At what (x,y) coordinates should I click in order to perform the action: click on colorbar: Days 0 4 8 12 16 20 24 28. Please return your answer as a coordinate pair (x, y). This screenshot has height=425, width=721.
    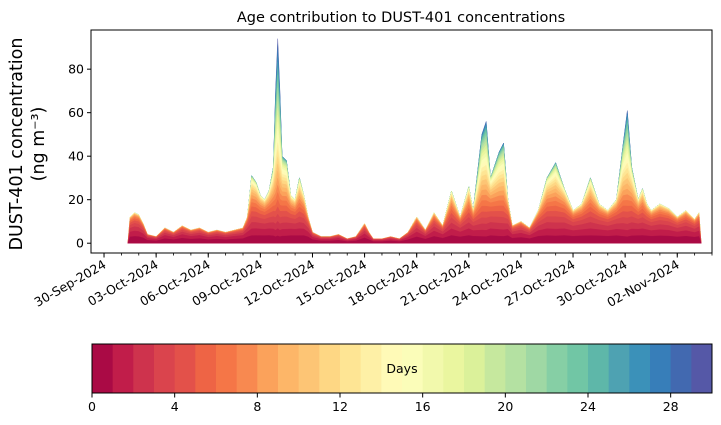
    Looking at the image, I should click on (400, 378).